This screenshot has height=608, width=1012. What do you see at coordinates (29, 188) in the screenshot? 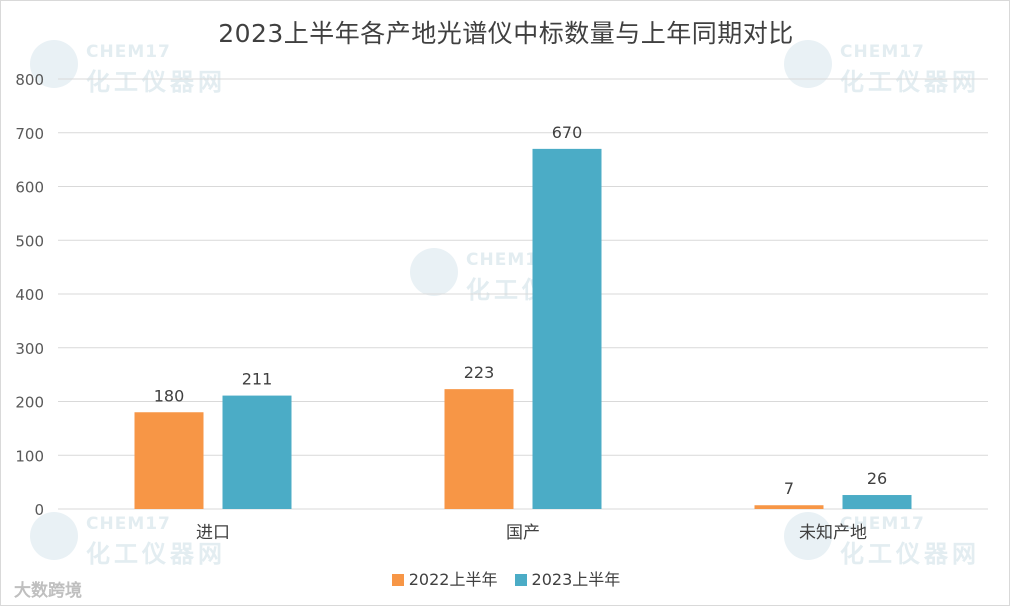
I see `y-tick-label: 600` at bounding box center [29, 188].